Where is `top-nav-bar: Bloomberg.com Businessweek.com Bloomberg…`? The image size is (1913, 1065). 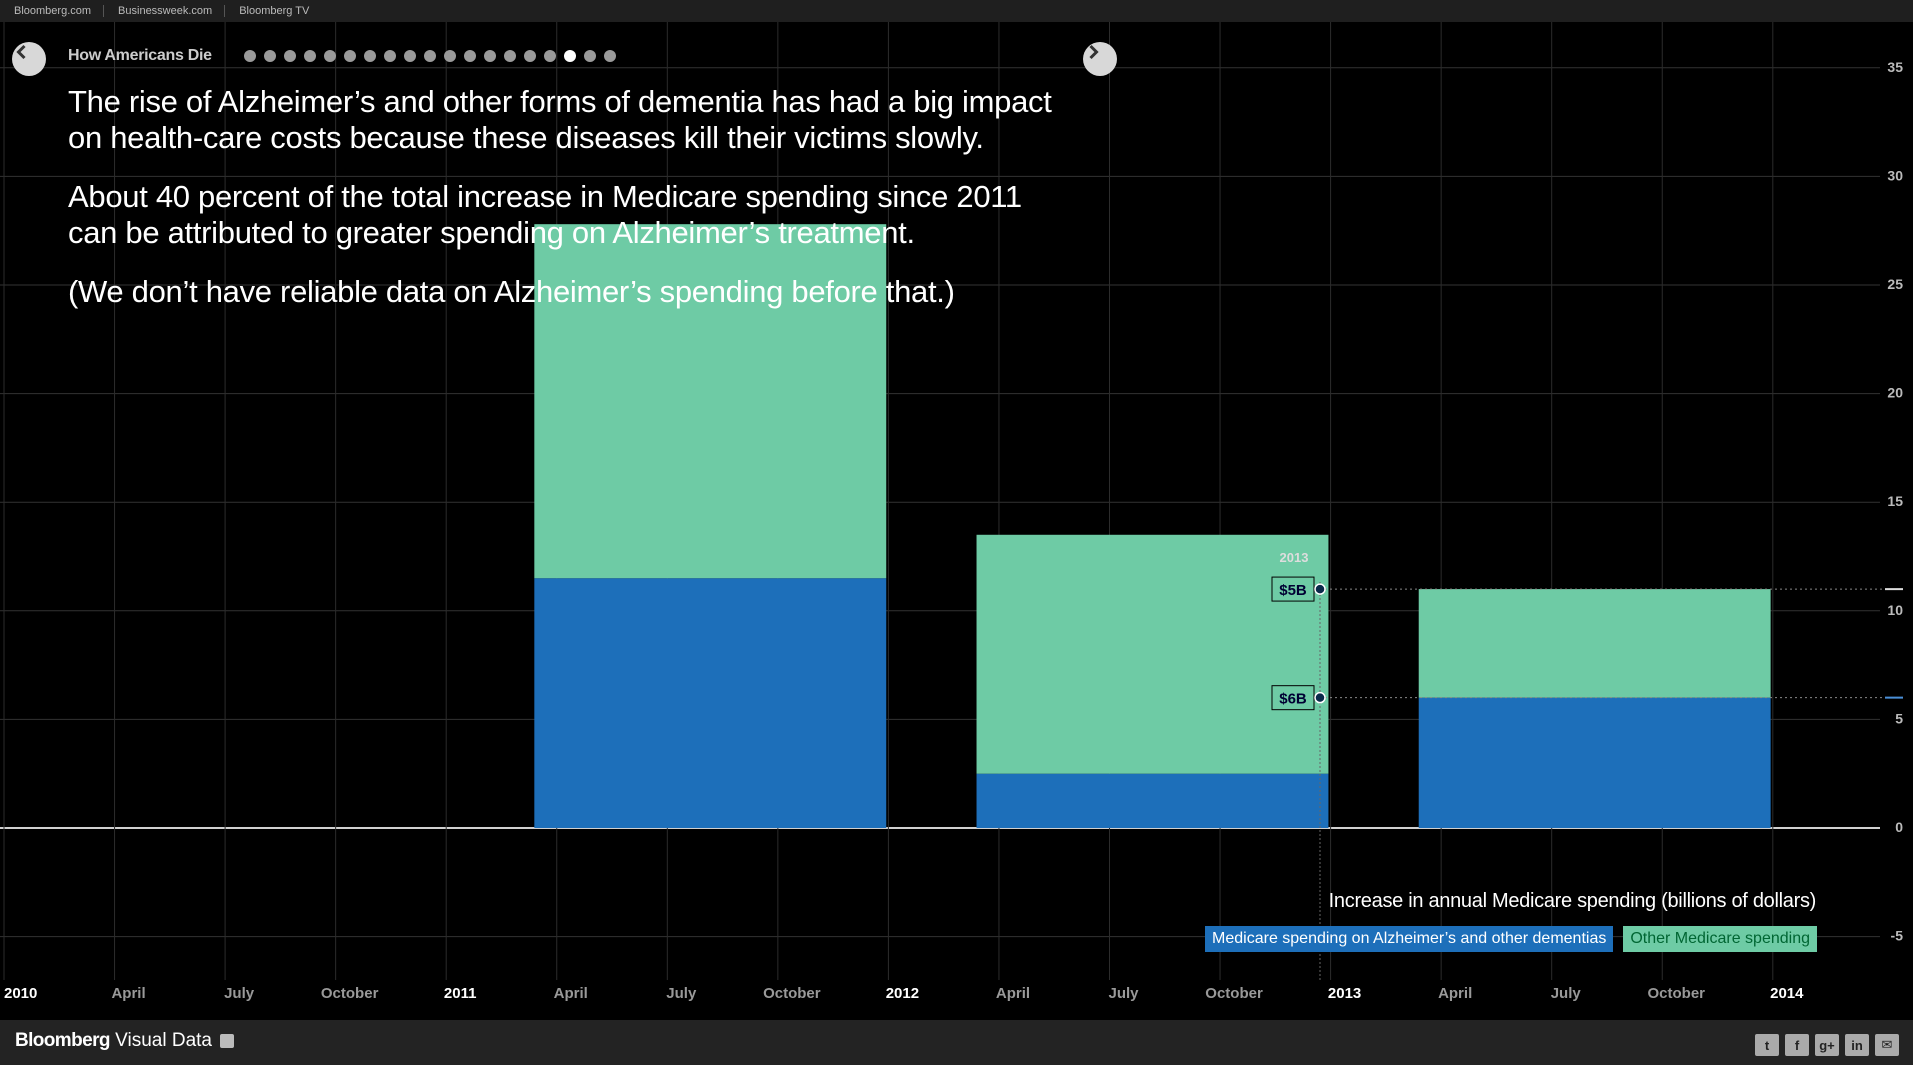 top-nav-bar: Bloomberg.com Businessweek.com Bloomberg… is located at coordinates (956, 11).